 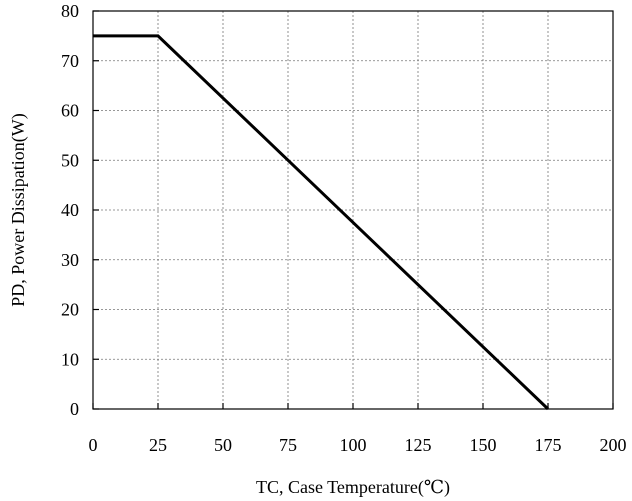 I want to click on y-tick-label: 30, so click(x=70, y=260).